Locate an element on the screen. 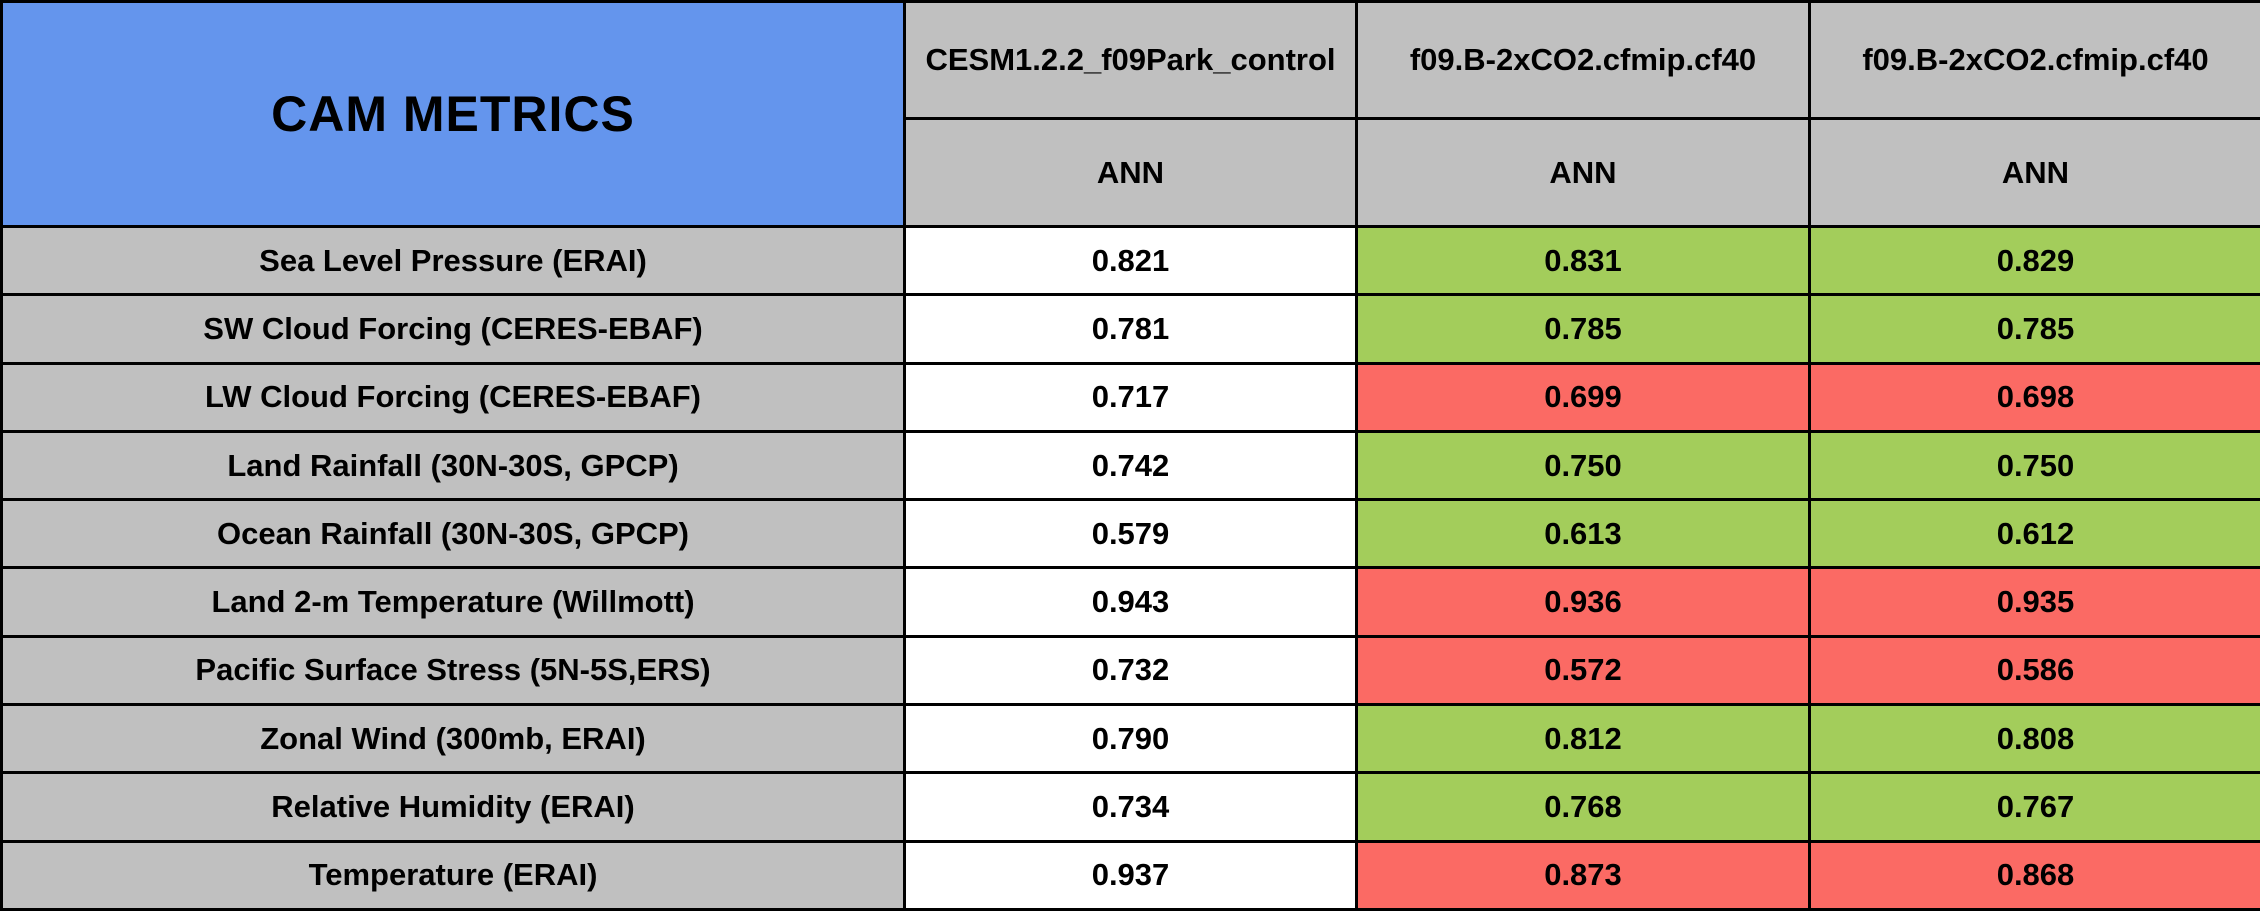 Image resolution: width=2260 pixels, height=911 pixels. column-header-control-run: CESM1.2.2_f09Park_control is located at coordinates (1130, 60).